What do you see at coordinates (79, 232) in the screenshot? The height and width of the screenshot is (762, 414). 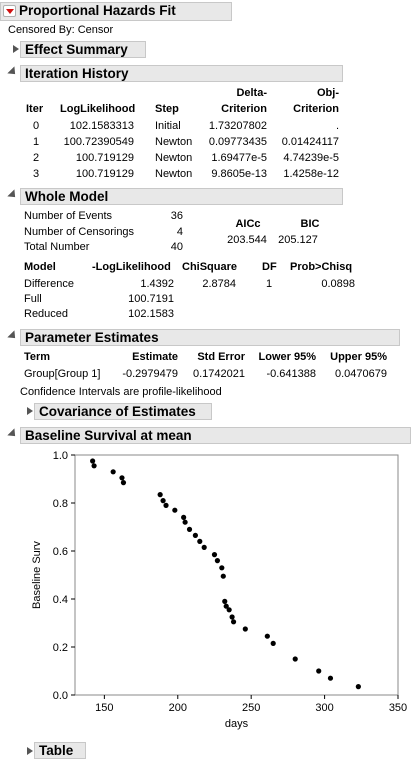 I see `count-label: Number of Censorings` at bounding box center [79, 232].